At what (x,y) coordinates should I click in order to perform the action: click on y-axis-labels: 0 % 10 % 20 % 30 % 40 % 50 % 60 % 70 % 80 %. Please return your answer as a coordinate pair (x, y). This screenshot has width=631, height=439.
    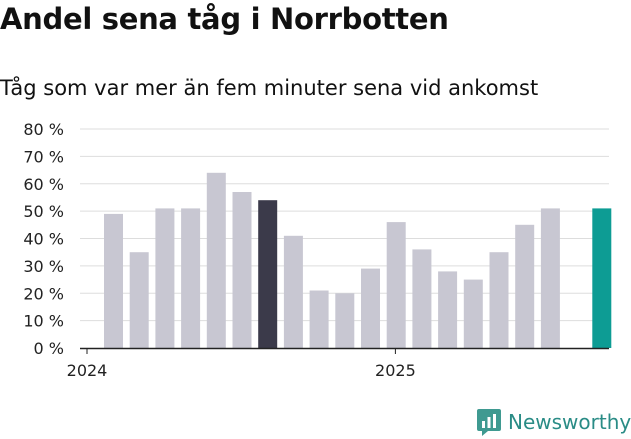
    Looking at the image, I should click on (43, 239).